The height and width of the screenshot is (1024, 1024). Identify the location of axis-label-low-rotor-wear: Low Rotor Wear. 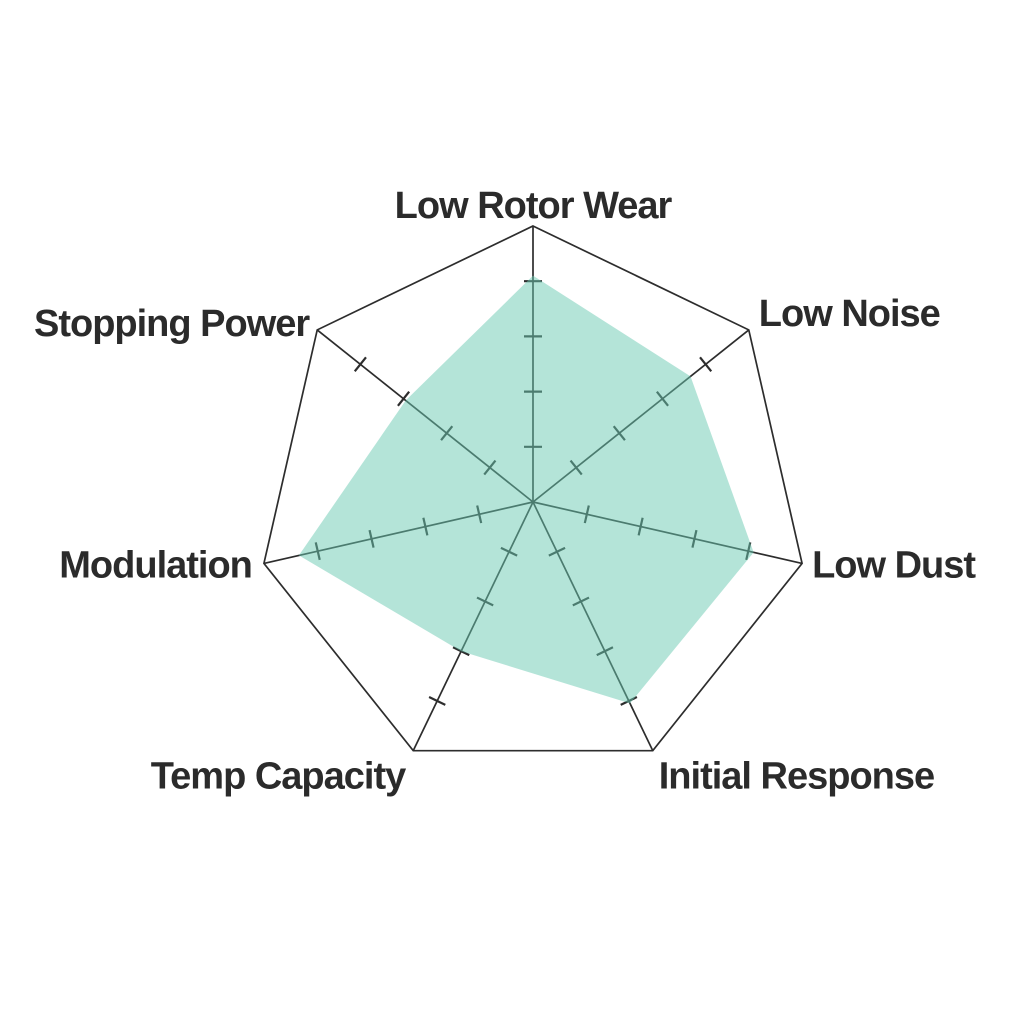
(534, 206).